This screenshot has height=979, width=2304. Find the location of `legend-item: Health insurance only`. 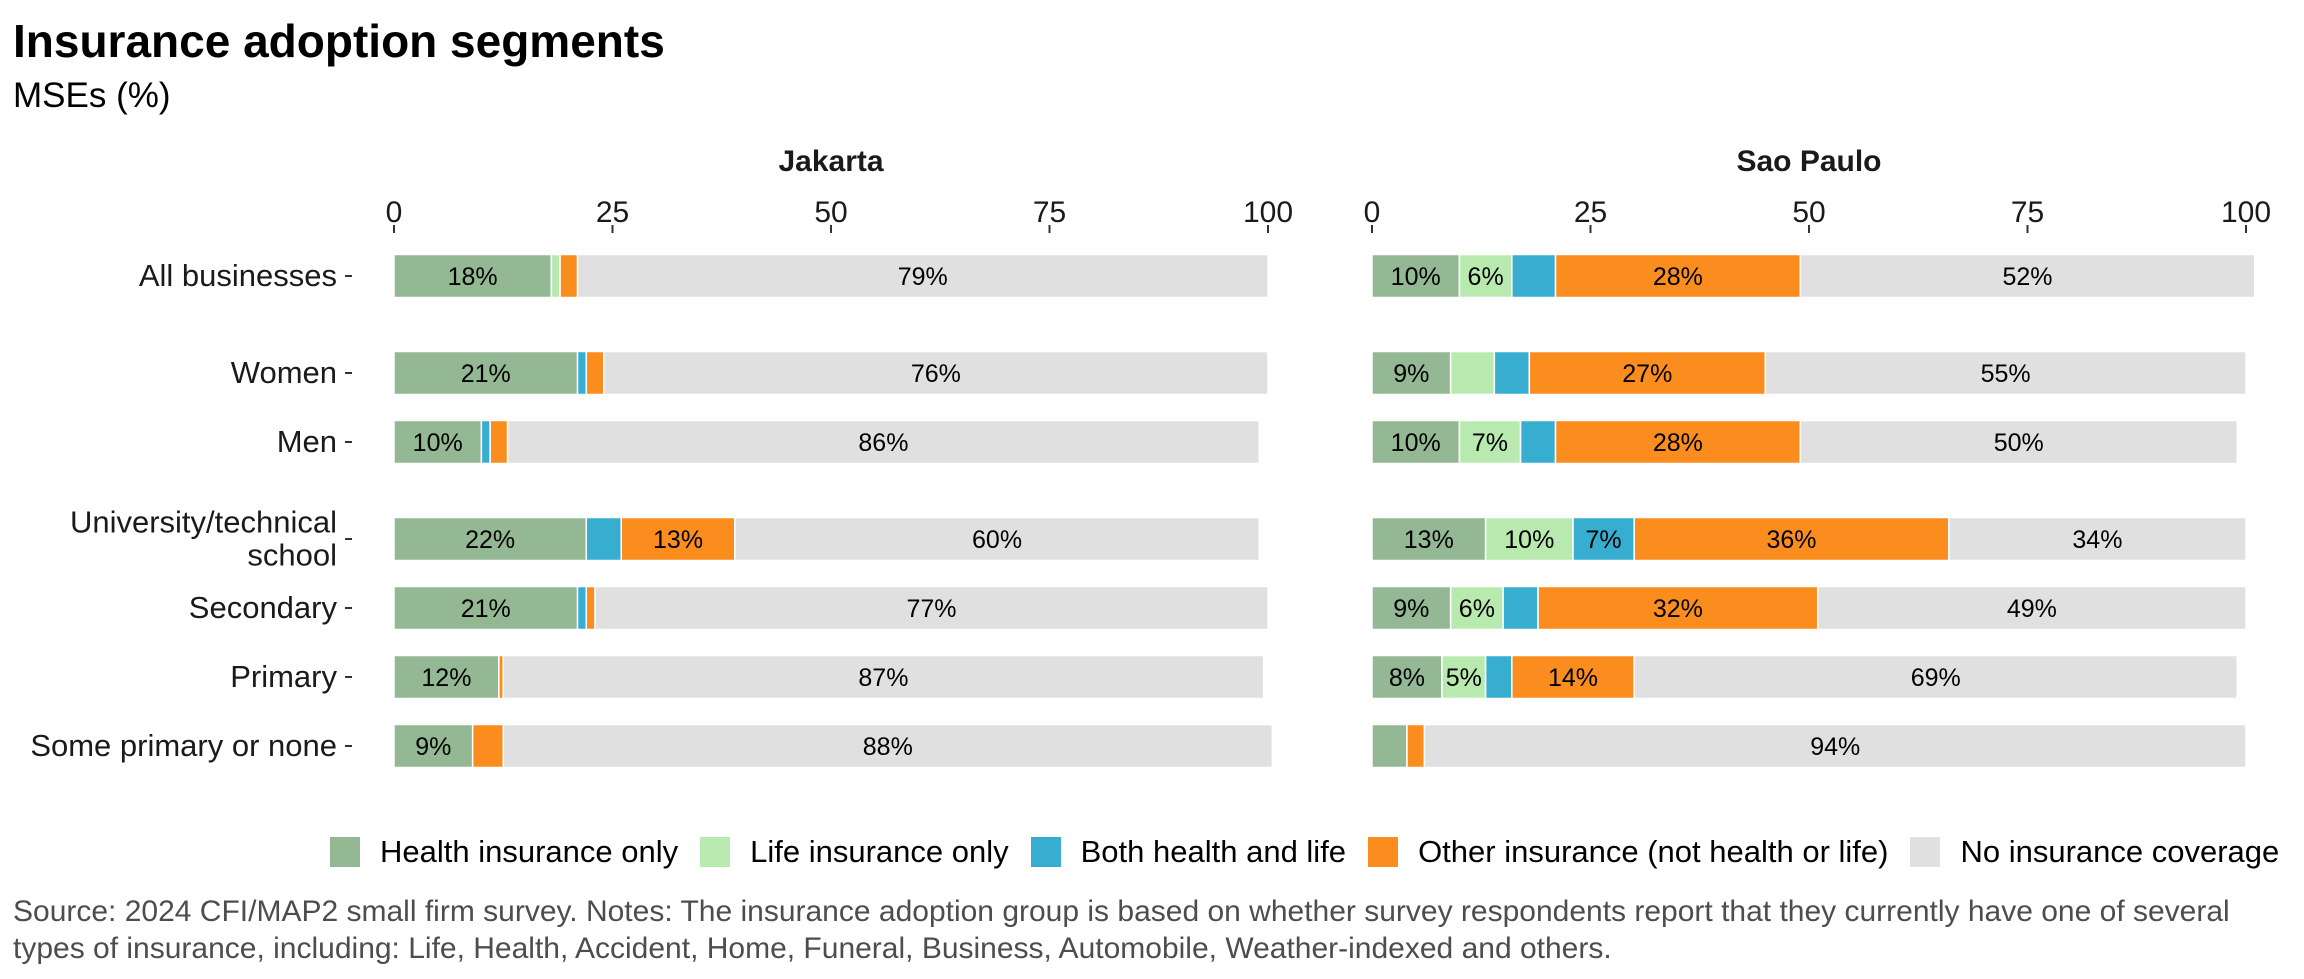

legend-item: Health insurance only is located at coordinates (504, 852).